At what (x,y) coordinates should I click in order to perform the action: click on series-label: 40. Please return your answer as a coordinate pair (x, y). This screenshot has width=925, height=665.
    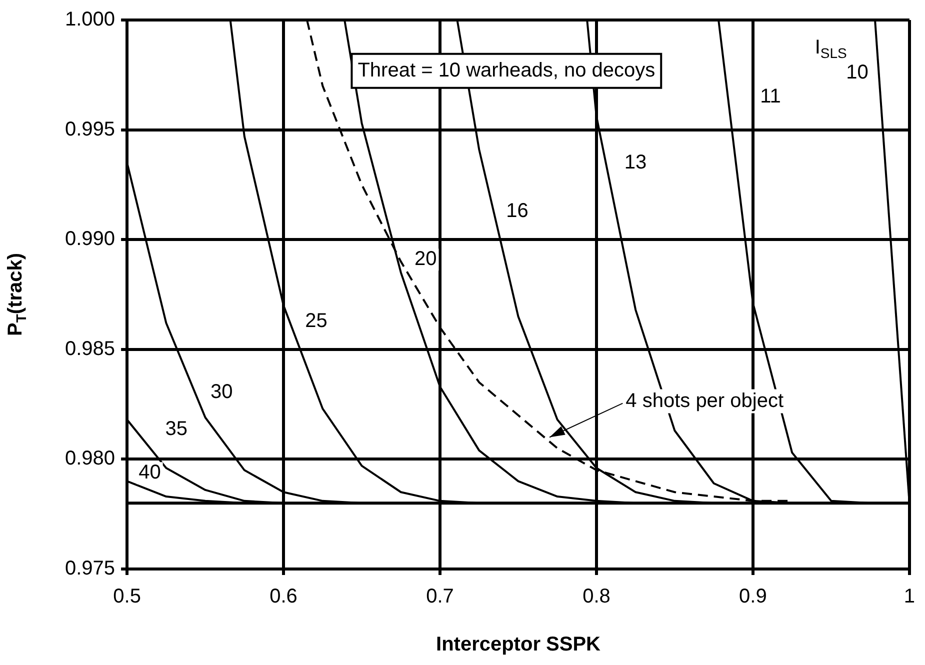
    Looking at the image, I should click on (149, 473).